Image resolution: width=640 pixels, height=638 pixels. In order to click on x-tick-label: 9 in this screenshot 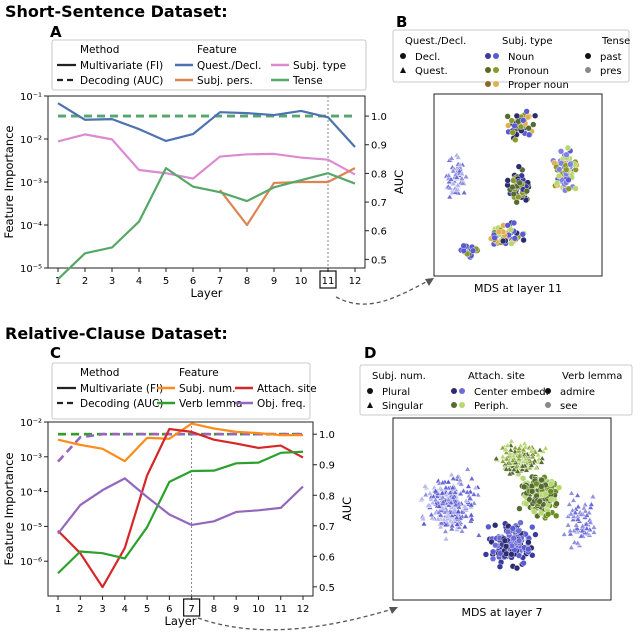, I will do `click(236, 609)`.